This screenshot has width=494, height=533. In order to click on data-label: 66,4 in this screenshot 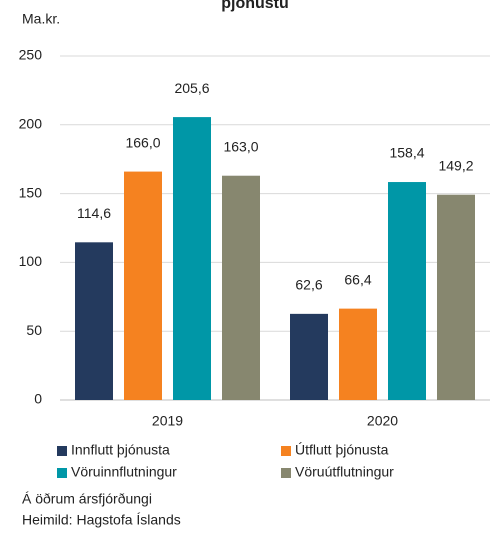, I will do `click(357, 279)`.